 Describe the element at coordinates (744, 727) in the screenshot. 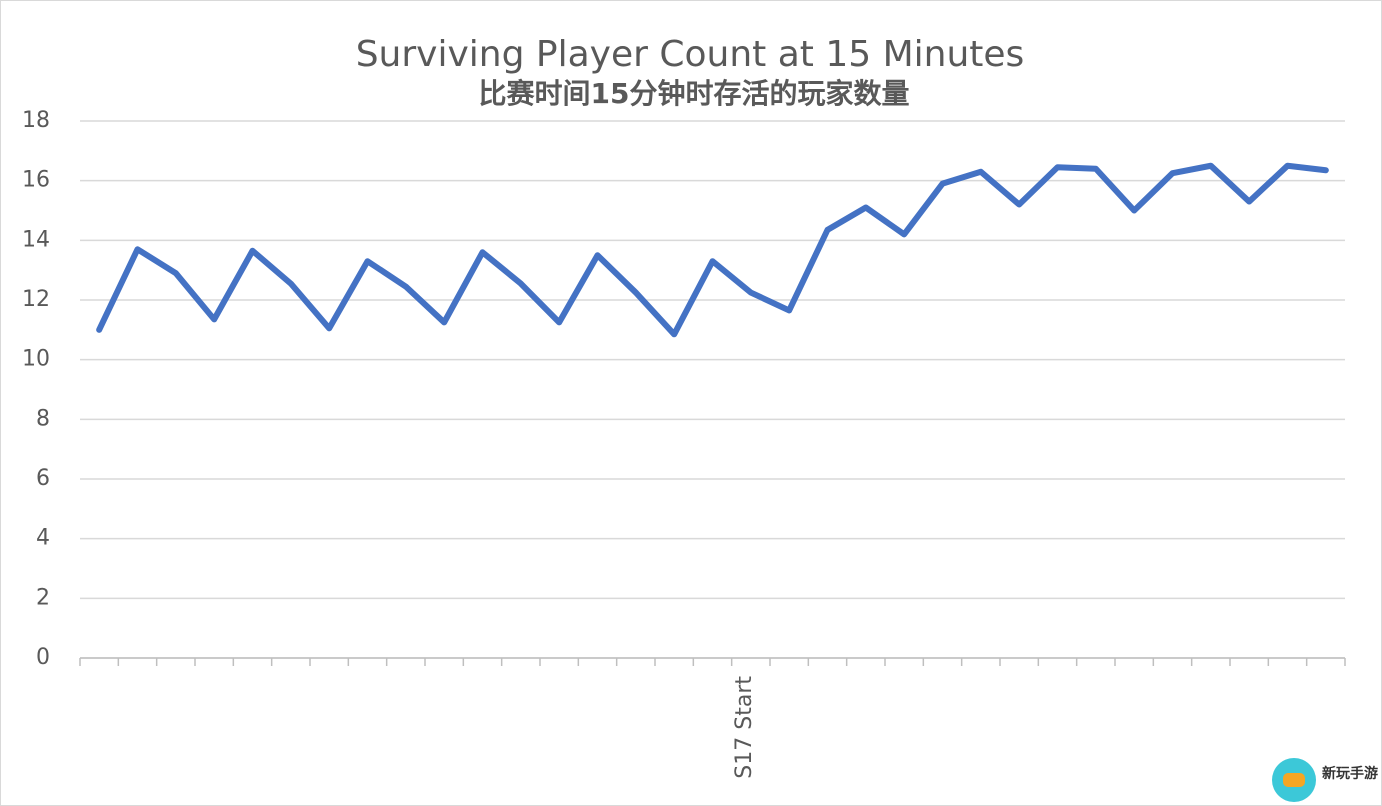

I see `x-tick-label: S17 Start` at that location.